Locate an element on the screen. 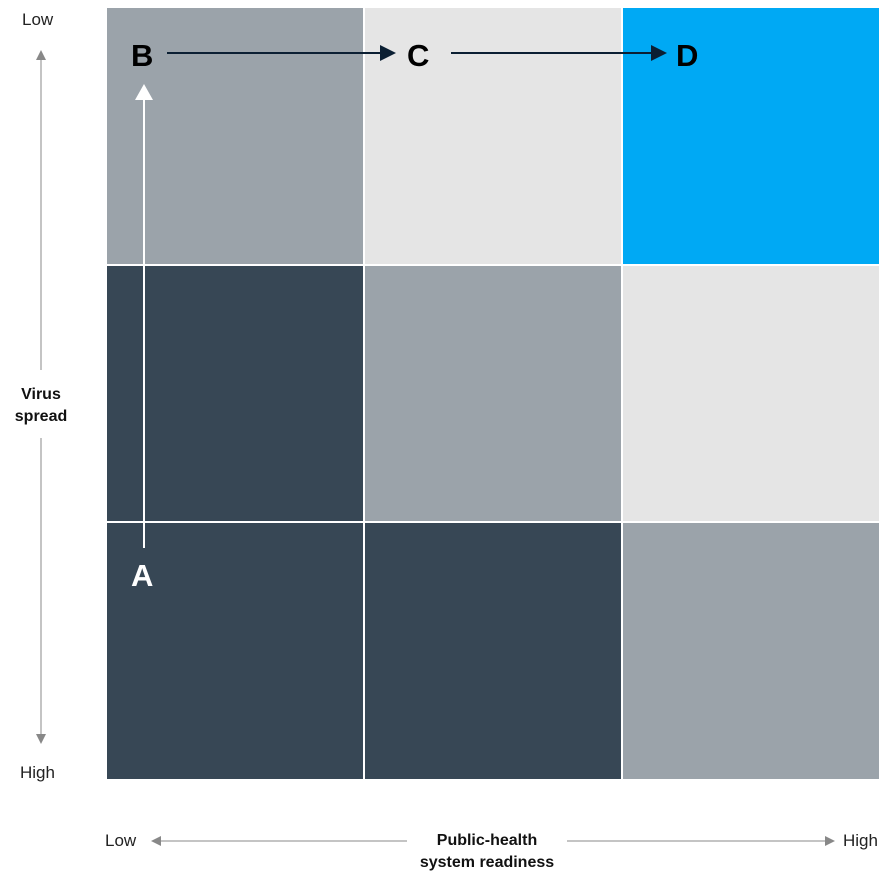 This screenshot has height=875, width=891. y-axis-top-label: Low is located at coordinates (38, 19).